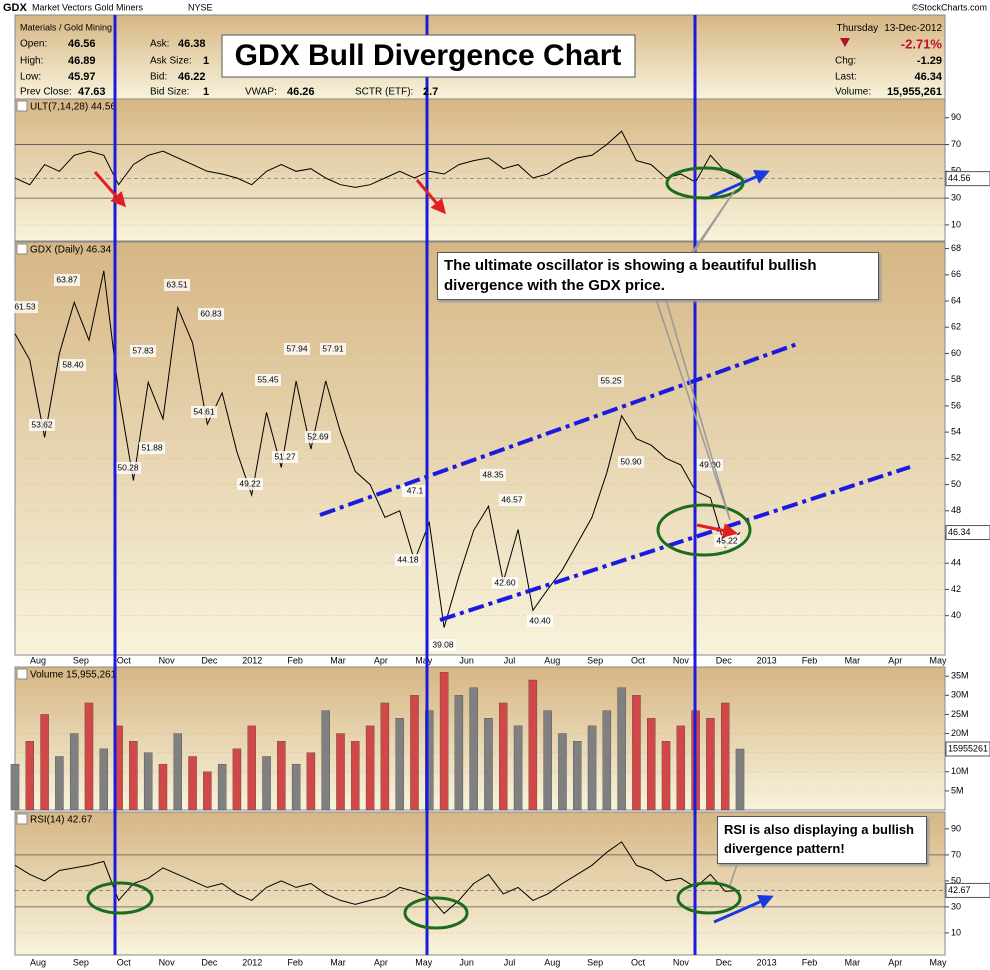 Image resolution: width=990 pixels, height=970 pixels. What do you see at coordinates (128, 467) in the screenshot?
I see `price-annotation: 50.28` at bounding box center [128, 467].